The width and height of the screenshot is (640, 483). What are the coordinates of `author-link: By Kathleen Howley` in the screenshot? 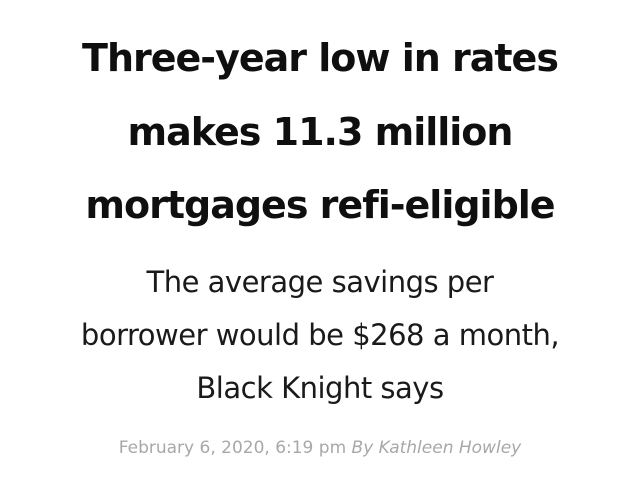 It's located at (436, 448).